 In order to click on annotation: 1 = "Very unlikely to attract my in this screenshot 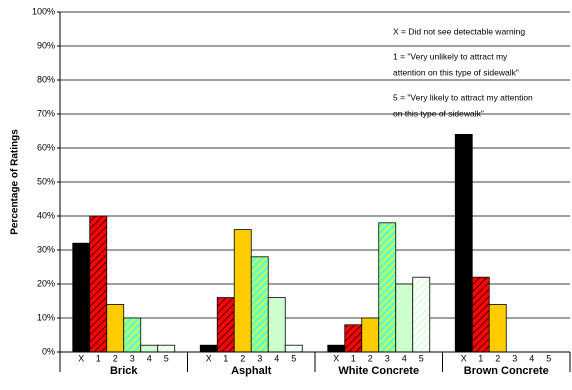, I will do `click(450, 56)`.